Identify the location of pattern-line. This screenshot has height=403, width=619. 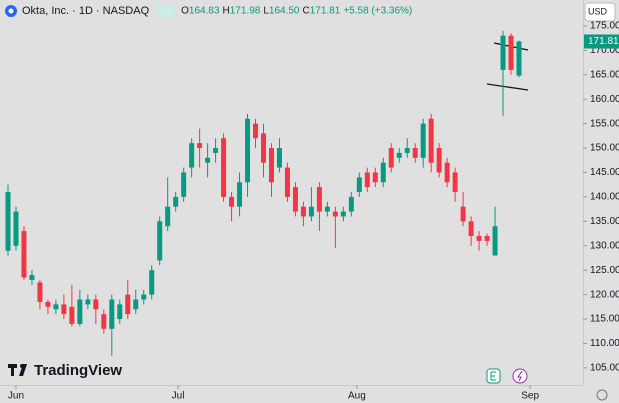
(507, 87).